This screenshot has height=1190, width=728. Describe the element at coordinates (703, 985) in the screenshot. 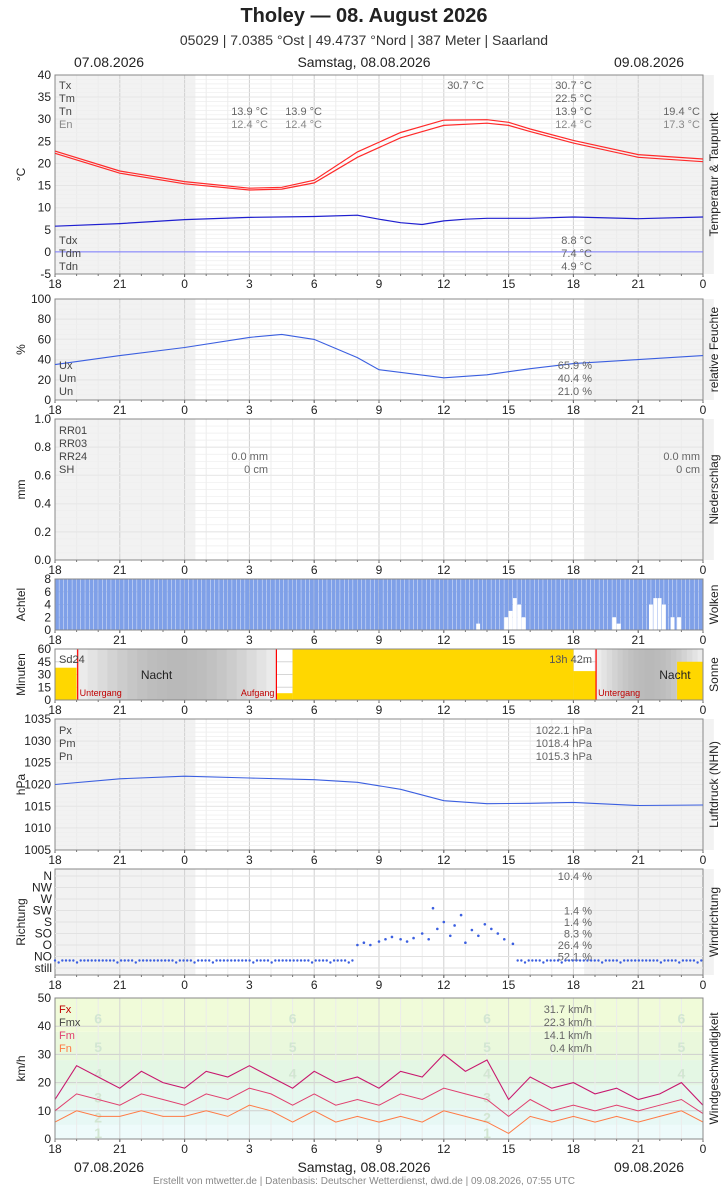

I see `winddir-xtick-label: 0` at that location.